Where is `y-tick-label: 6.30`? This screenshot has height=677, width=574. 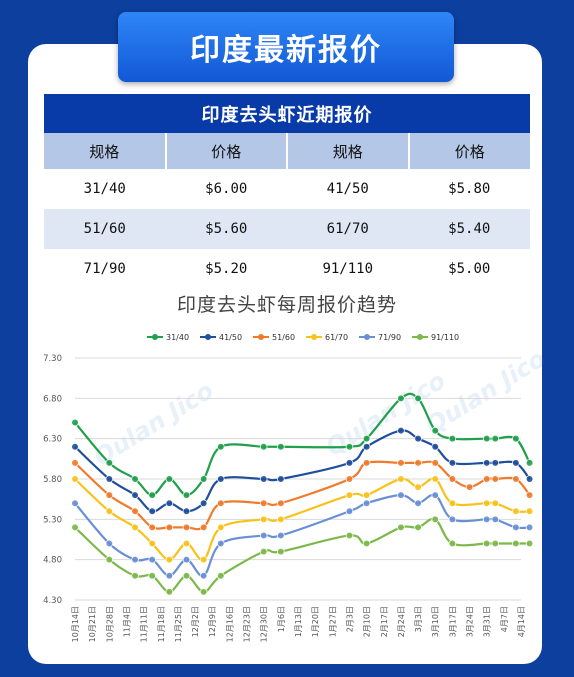 y-tick-label: 6.30 is located at coordinates (52, 440).